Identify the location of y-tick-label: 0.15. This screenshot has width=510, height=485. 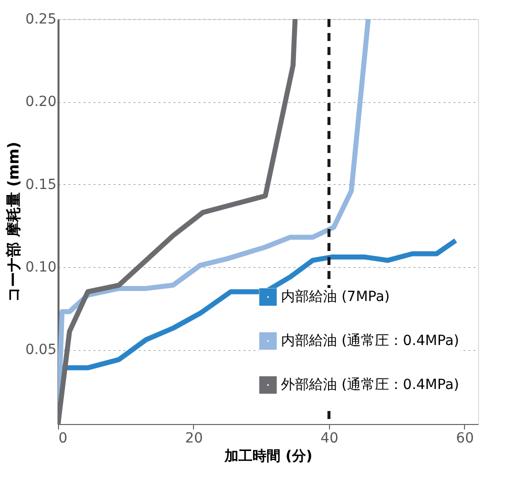
(40, 184).